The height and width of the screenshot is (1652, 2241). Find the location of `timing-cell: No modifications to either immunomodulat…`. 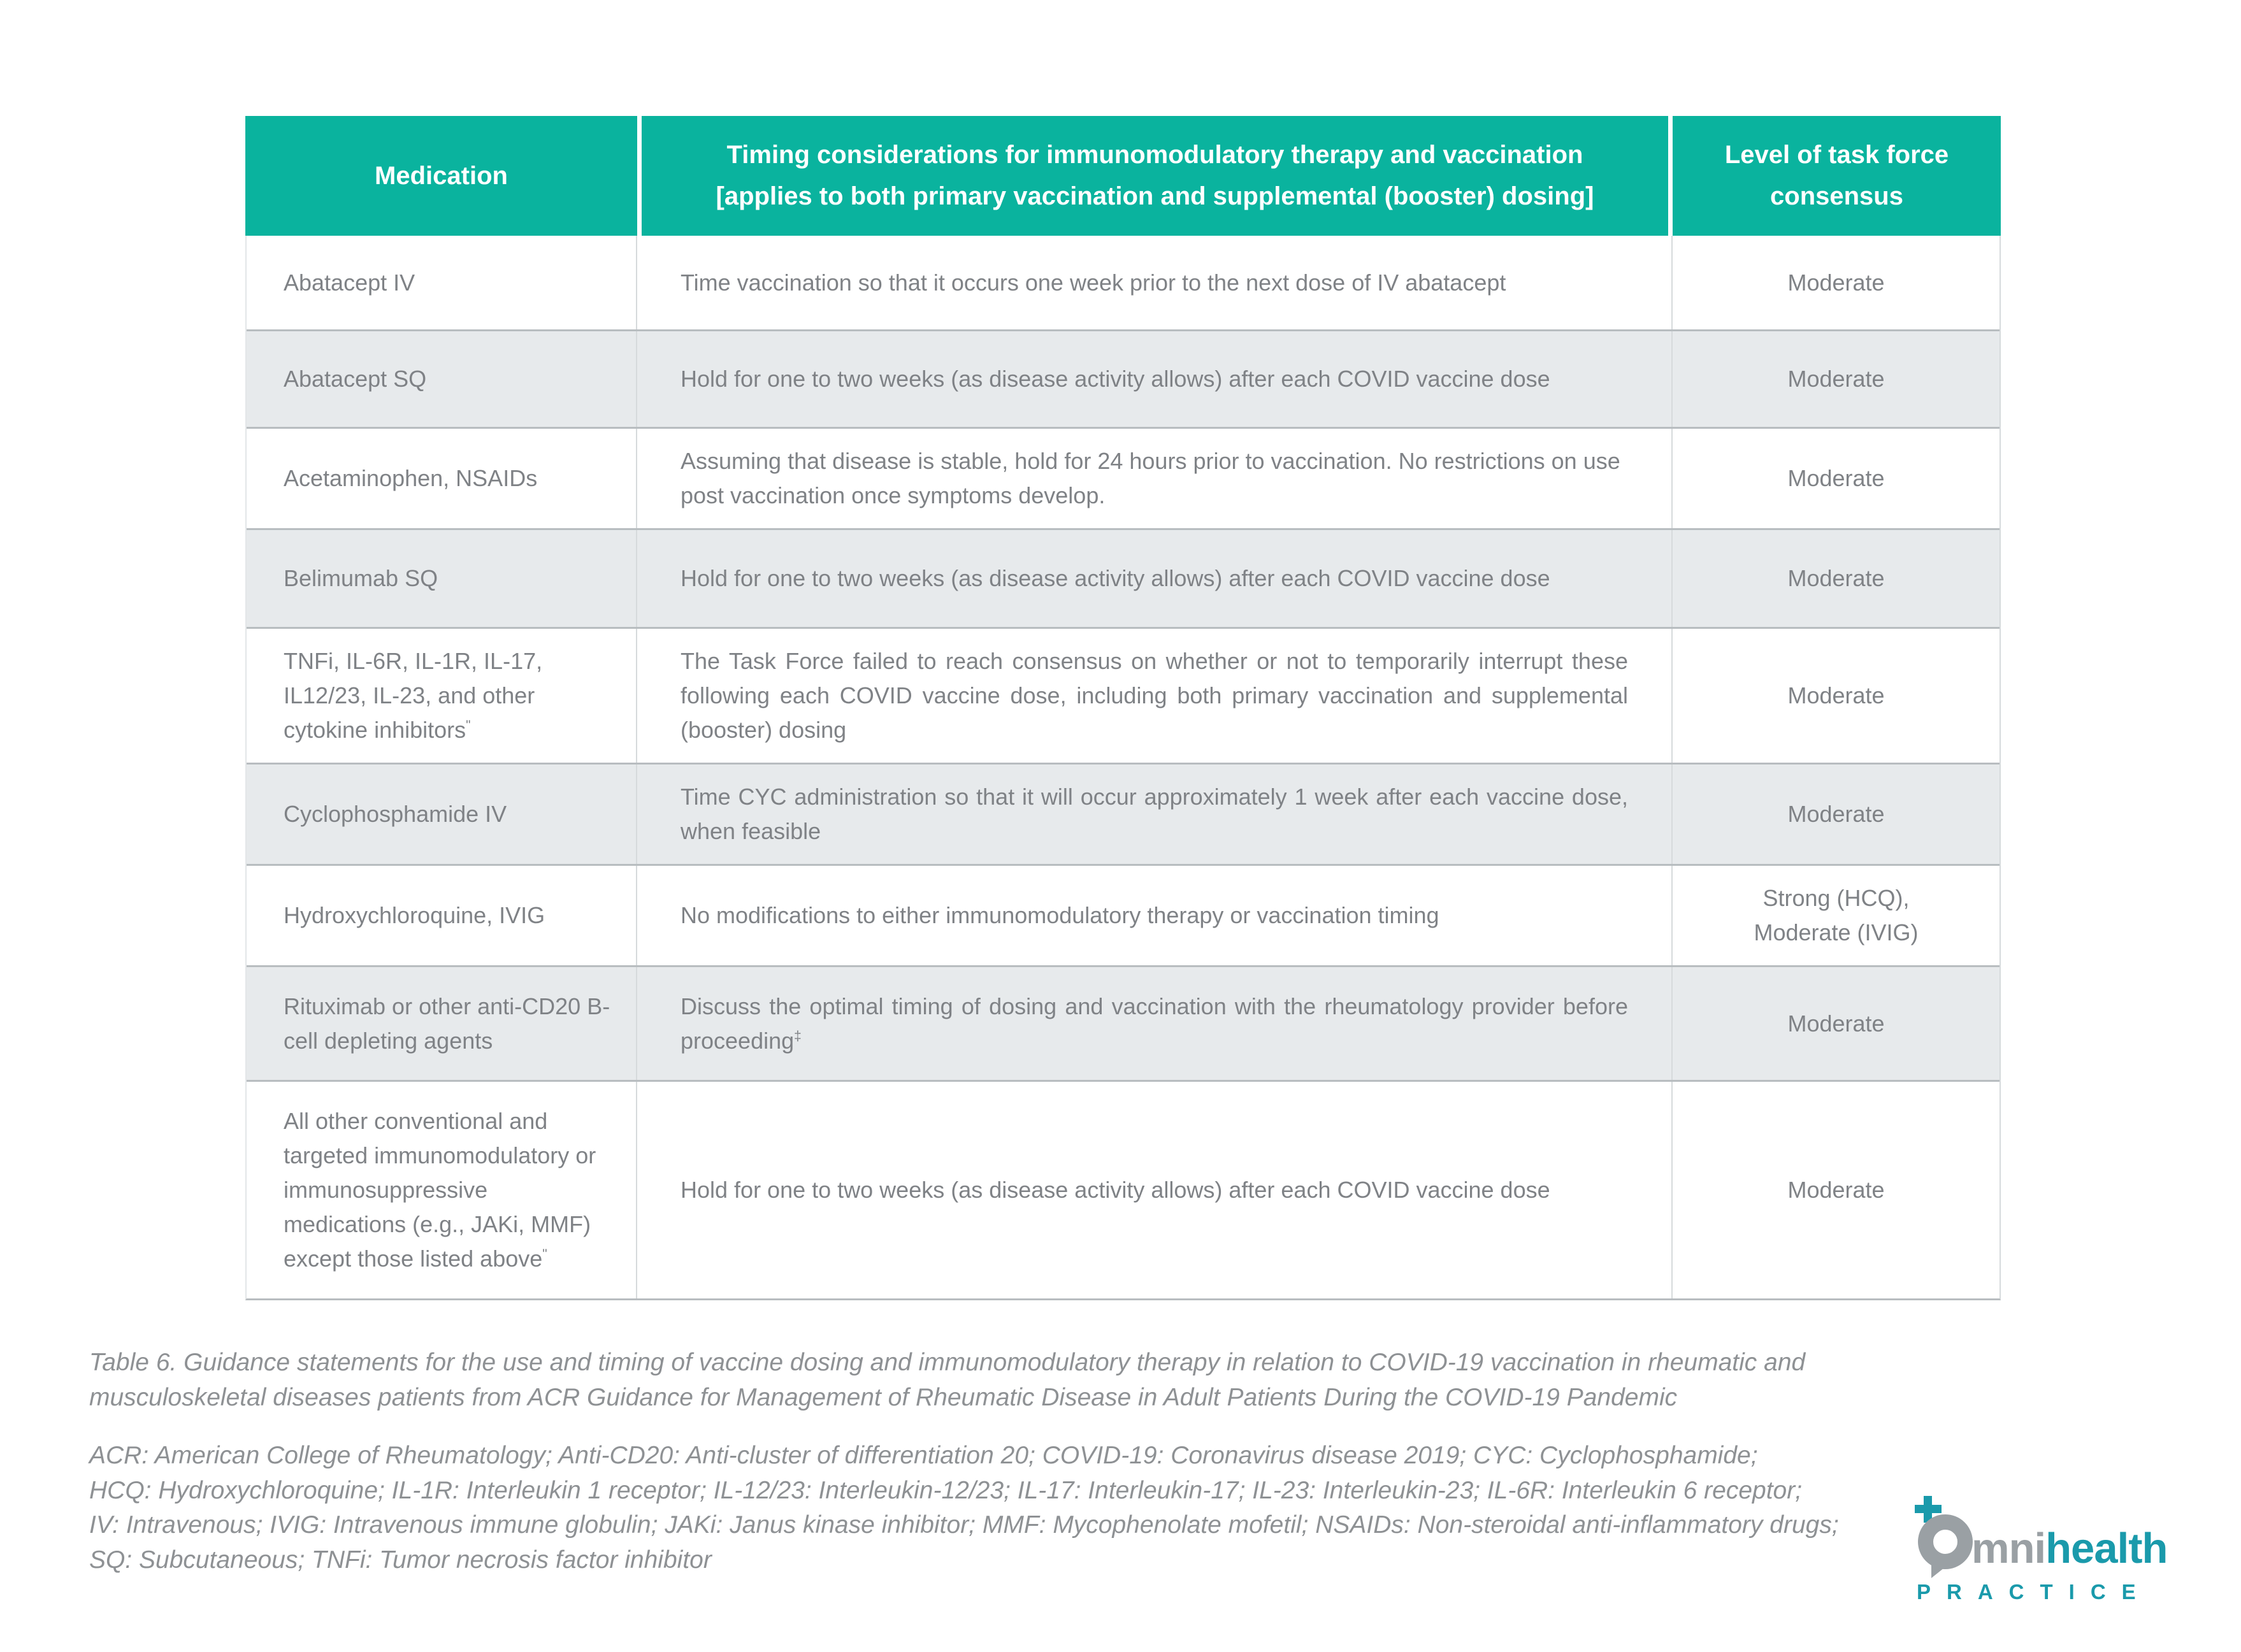

timing-cell: No modifications to either immunomodulat… is located at coordinates (1155, 915).